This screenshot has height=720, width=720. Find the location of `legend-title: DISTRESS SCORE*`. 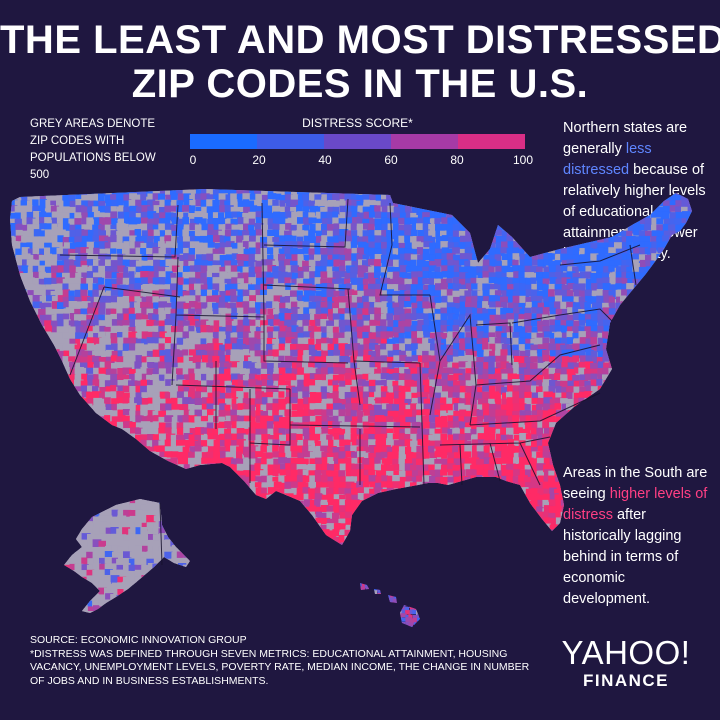

legend-title: DISTRESS SCORE* is located at coordinates (357, 123).